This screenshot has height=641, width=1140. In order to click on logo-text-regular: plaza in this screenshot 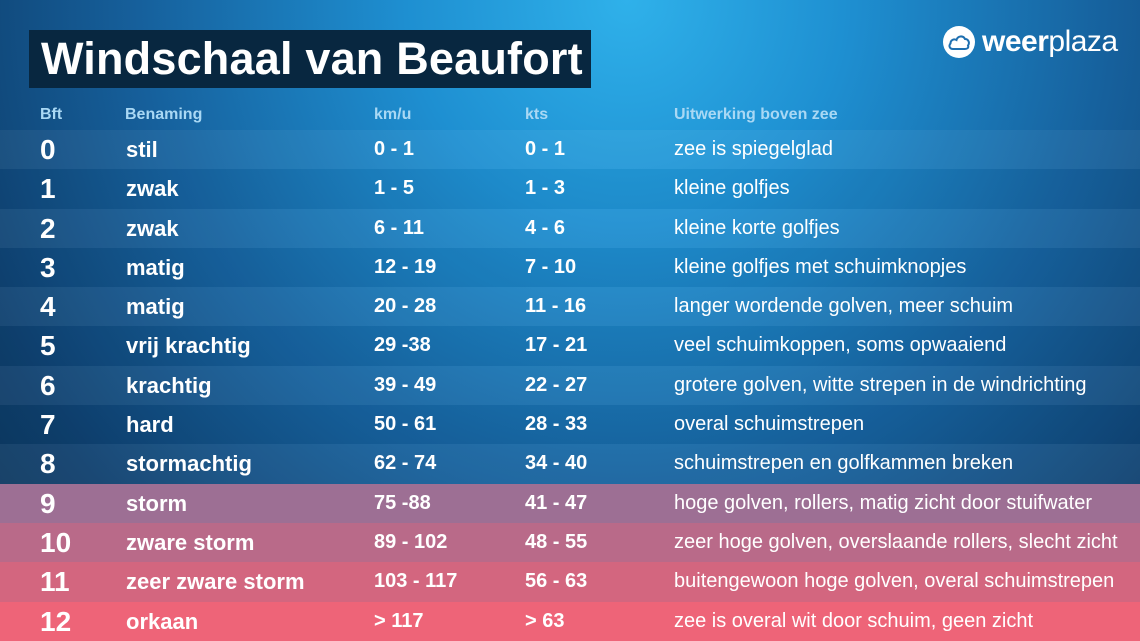, I will do `click(1083, 41)`.